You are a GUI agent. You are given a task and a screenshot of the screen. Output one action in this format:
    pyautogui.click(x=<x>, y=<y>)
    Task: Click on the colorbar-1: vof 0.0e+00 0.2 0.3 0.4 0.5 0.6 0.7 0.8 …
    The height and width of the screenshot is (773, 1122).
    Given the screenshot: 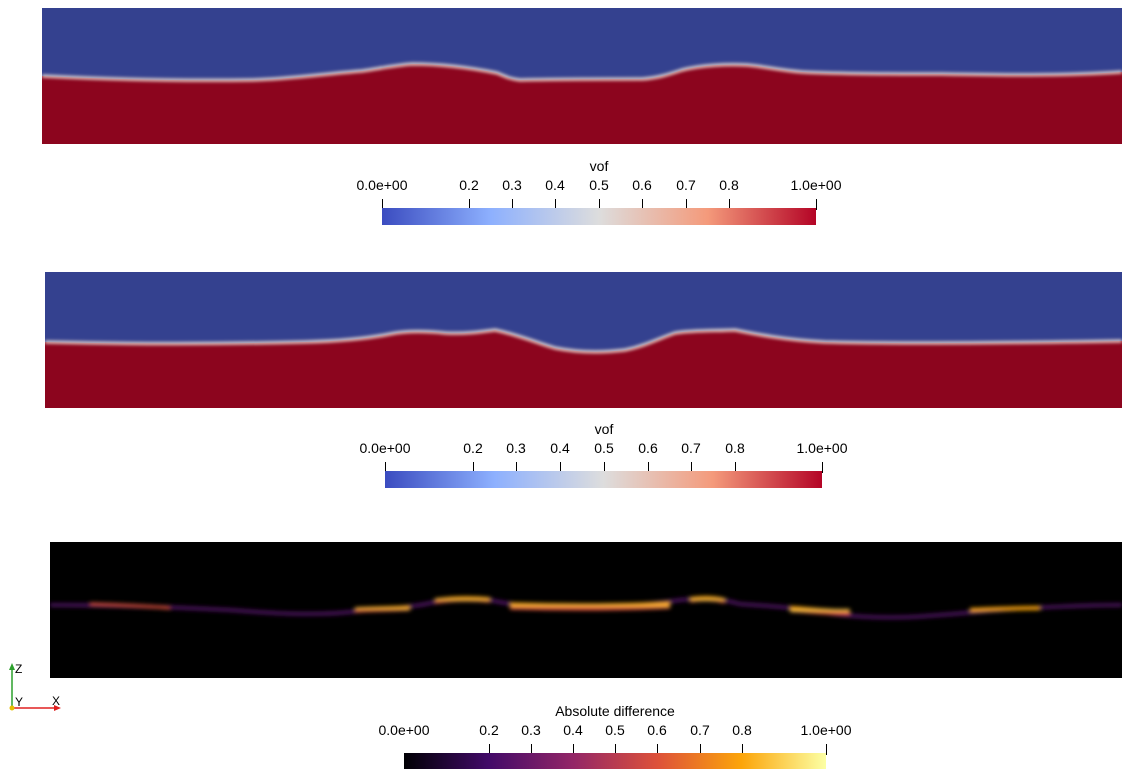 What is the action you would take?
    pyautogui.click(x=561, y=193)
    